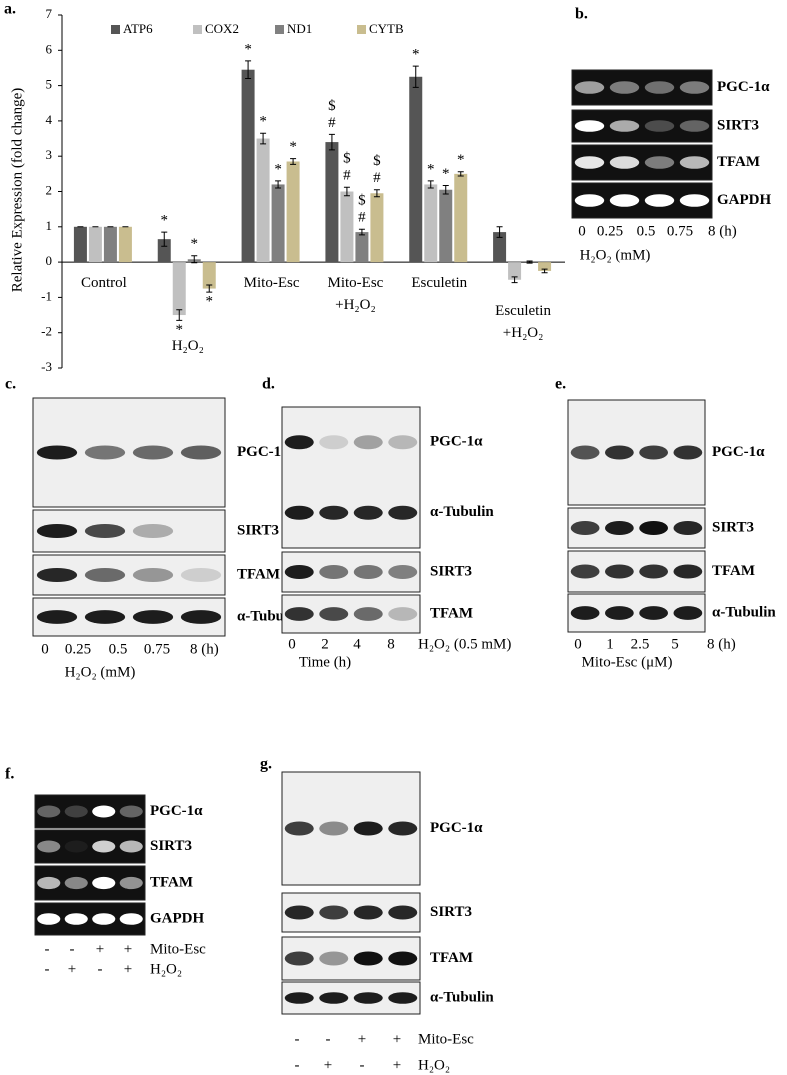  Describe the element at coordinates (266, 764) in the screenshot. I see `panel-label: g.` at that location.